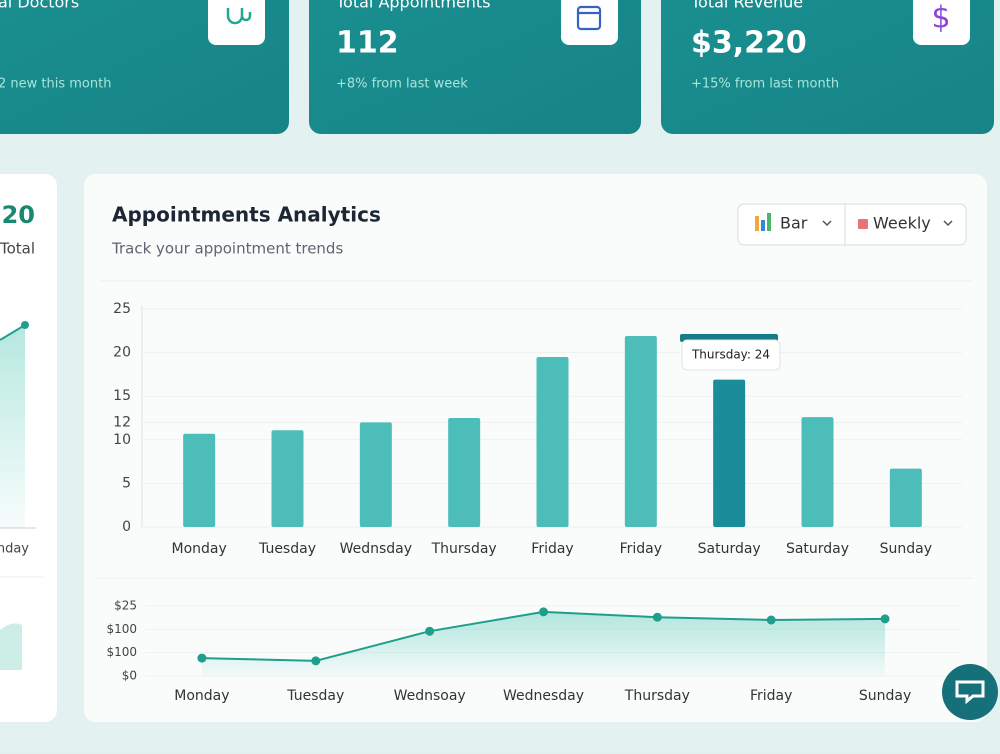  I want to click on y-tick-label: 10, so click(122, 440).